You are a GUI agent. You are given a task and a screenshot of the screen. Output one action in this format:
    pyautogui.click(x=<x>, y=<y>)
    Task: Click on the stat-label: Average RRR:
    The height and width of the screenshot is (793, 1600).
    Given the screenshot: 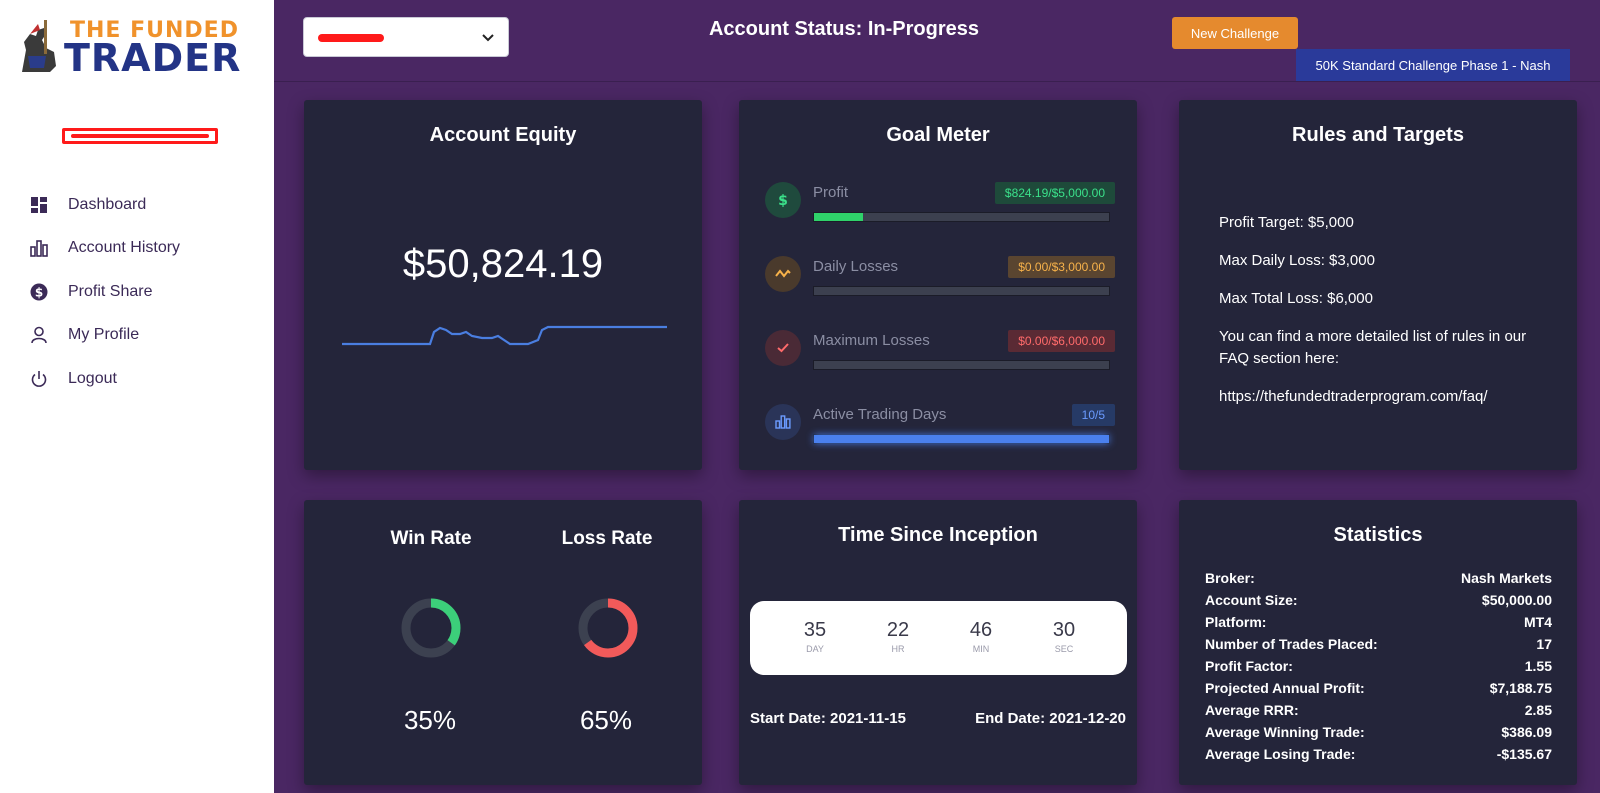 What is the action you would take?
    pyautogui.click(x=1252, y=710)
    